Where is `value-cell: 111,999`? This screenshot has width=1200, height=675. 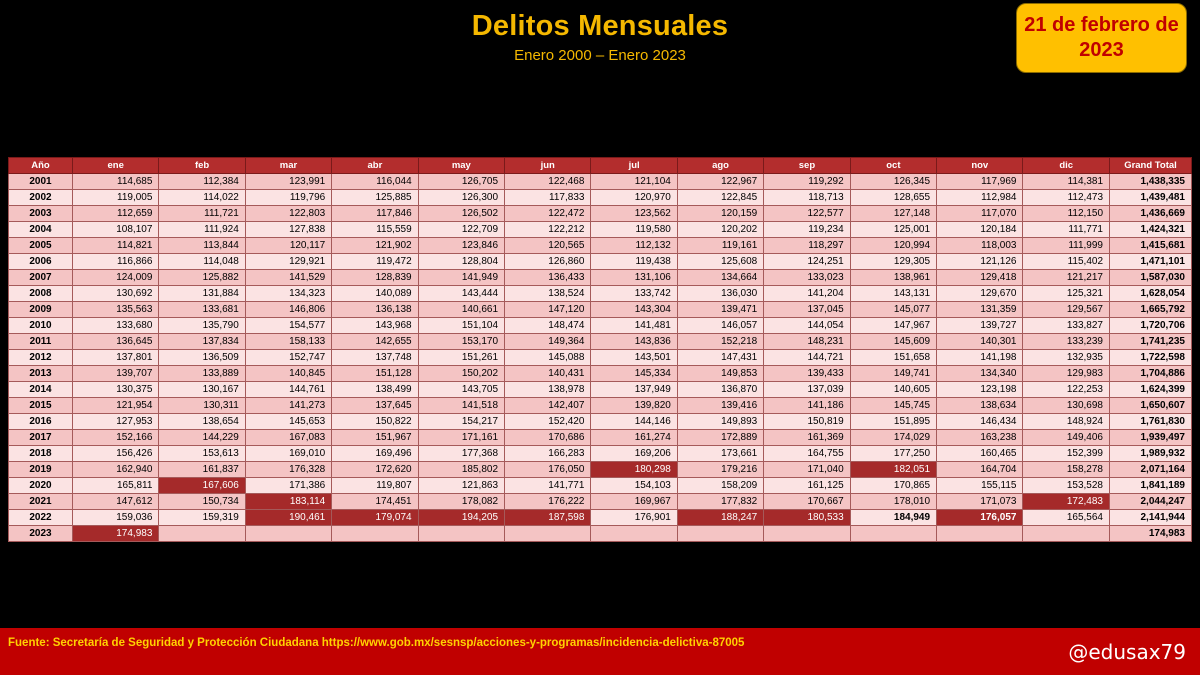 value-cell: 111,999 is located at coordinates (1066, 245).